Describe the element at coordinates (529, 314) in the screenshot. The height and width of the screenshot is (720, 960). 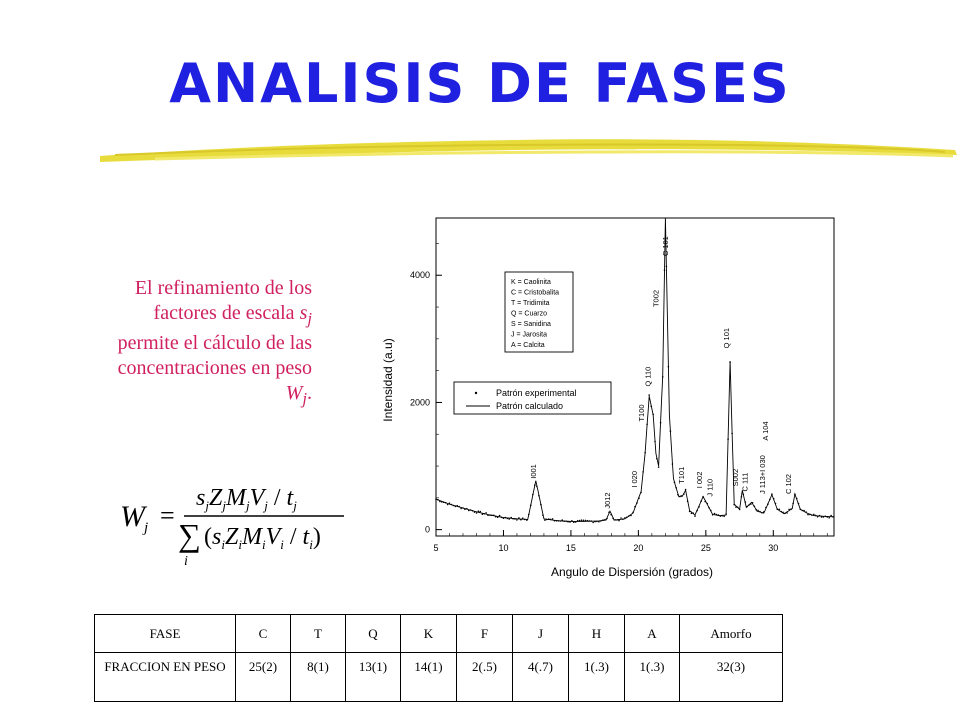
I see `phase-key-item: Q = Cuarzo` at that location.